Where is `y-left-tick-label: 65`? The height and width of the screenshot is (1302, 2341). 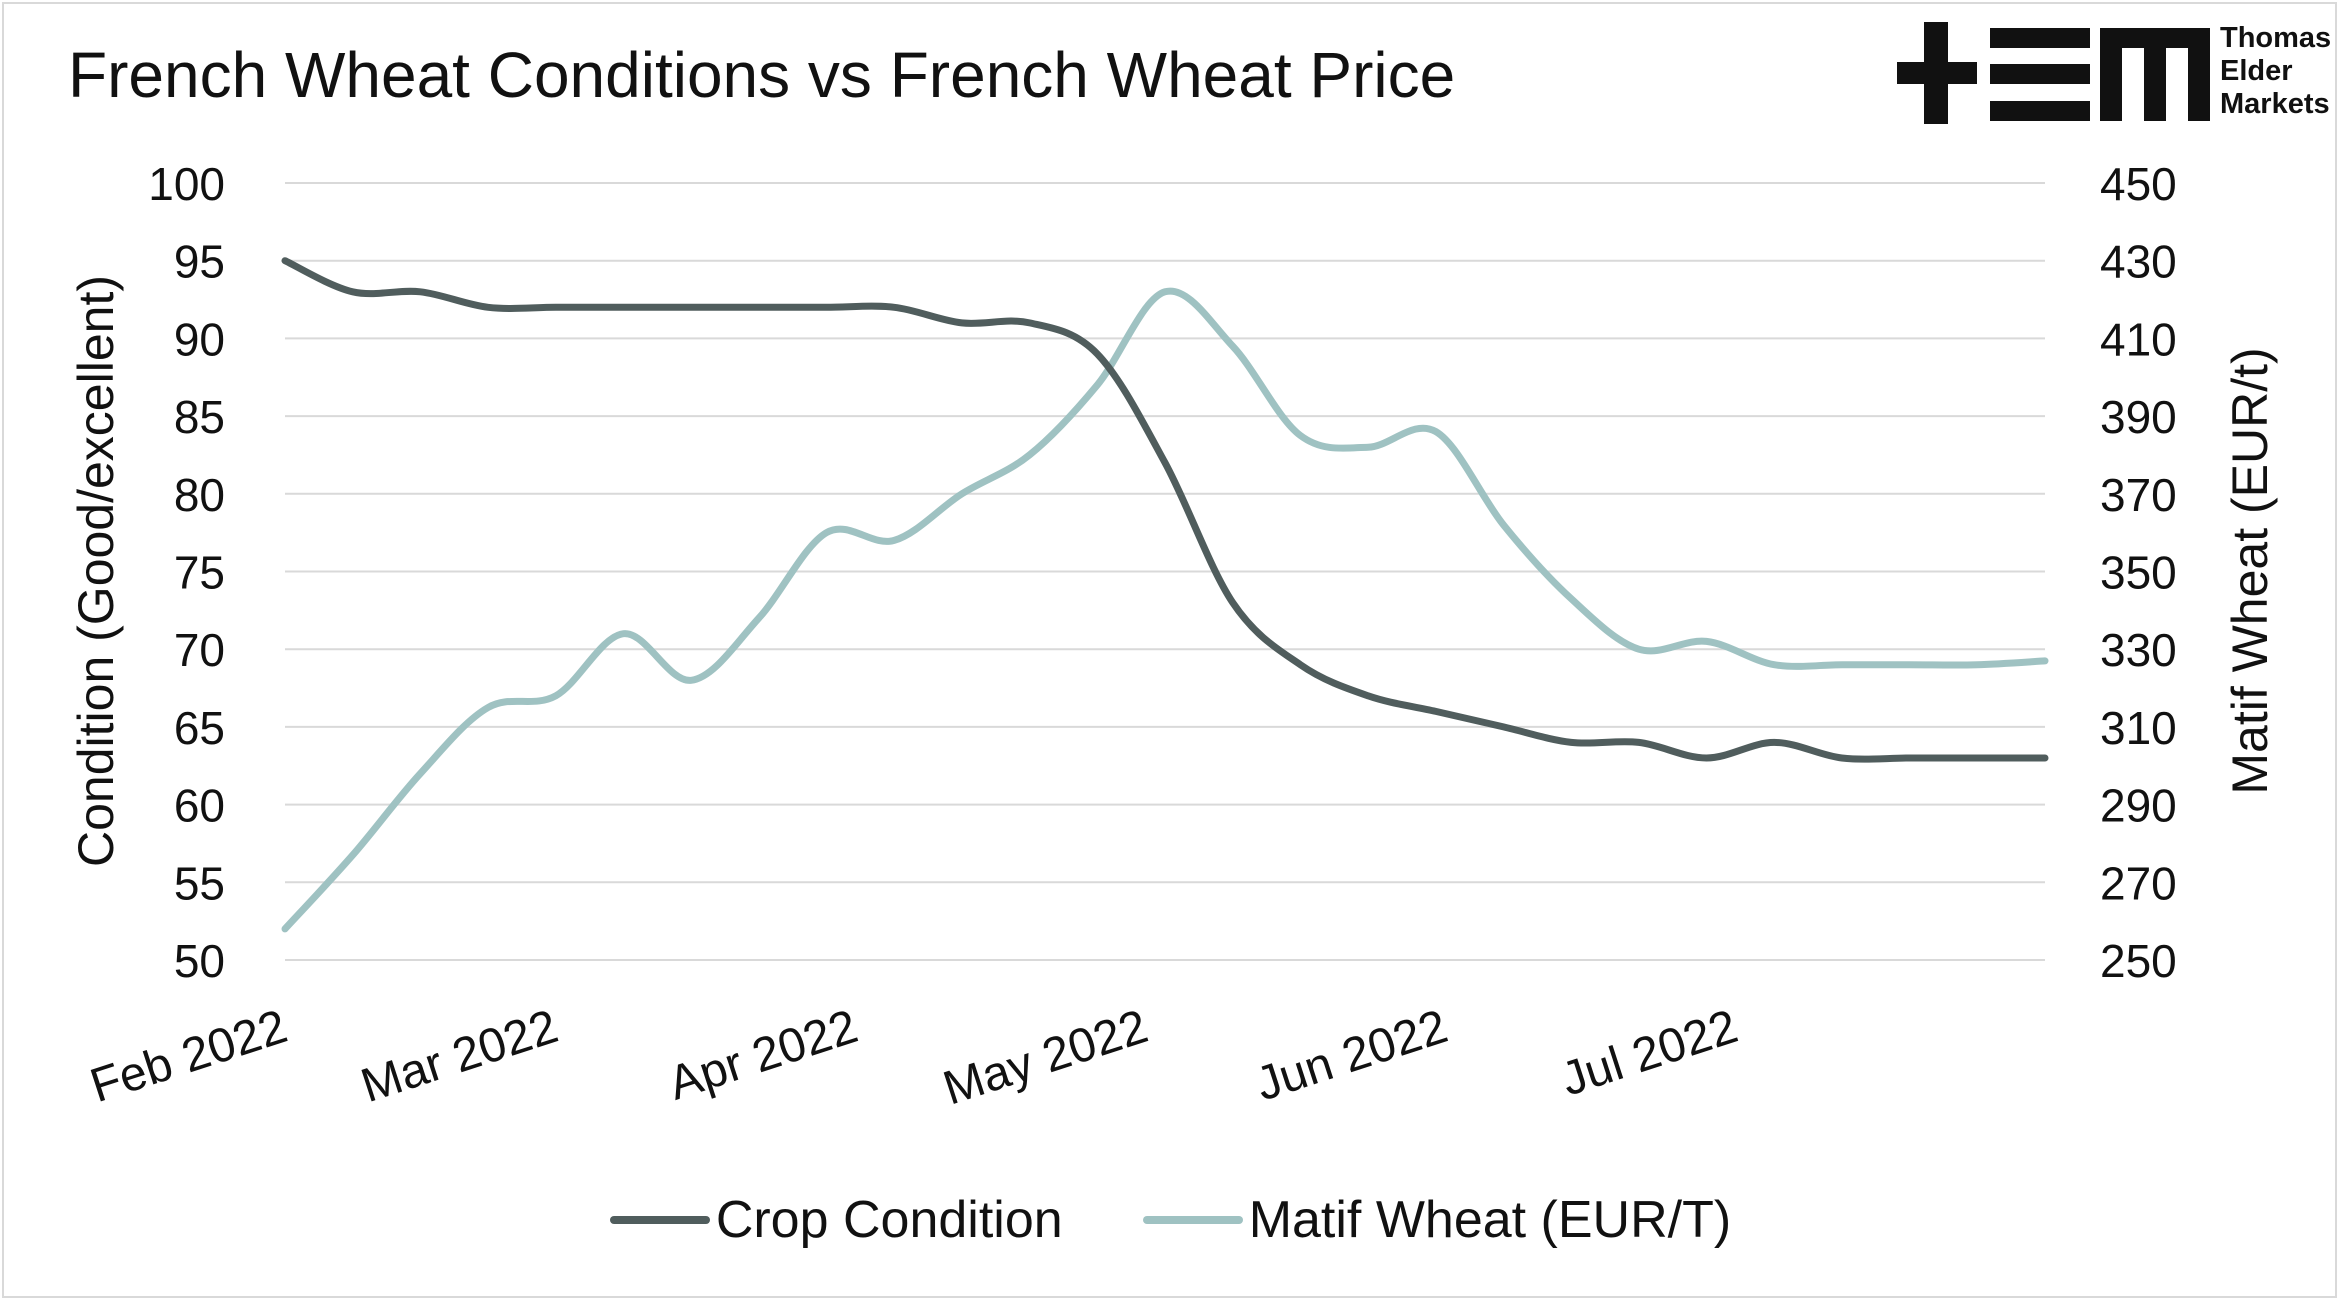
y-left-tick-label: 65 is located at coordinates (199, 728).